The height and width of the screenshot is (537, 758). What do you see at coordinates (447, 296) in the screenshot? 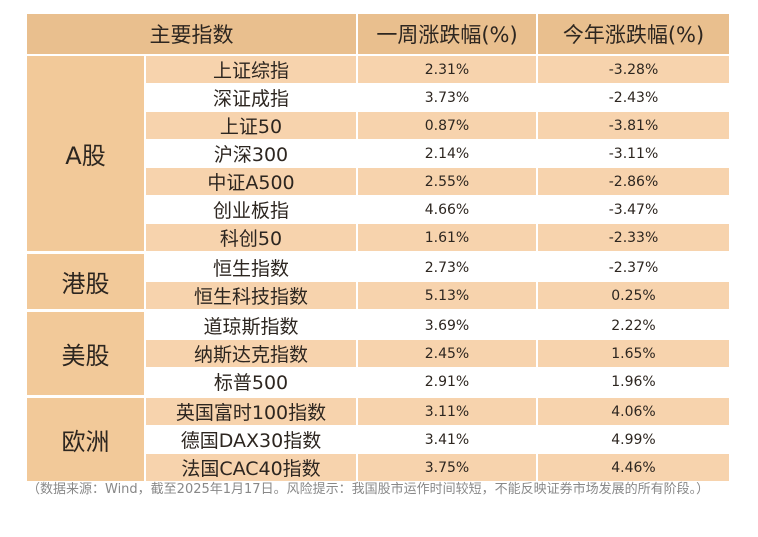
I see `weekly-change-cell: 5.13%` at bounding box center [447, 296].